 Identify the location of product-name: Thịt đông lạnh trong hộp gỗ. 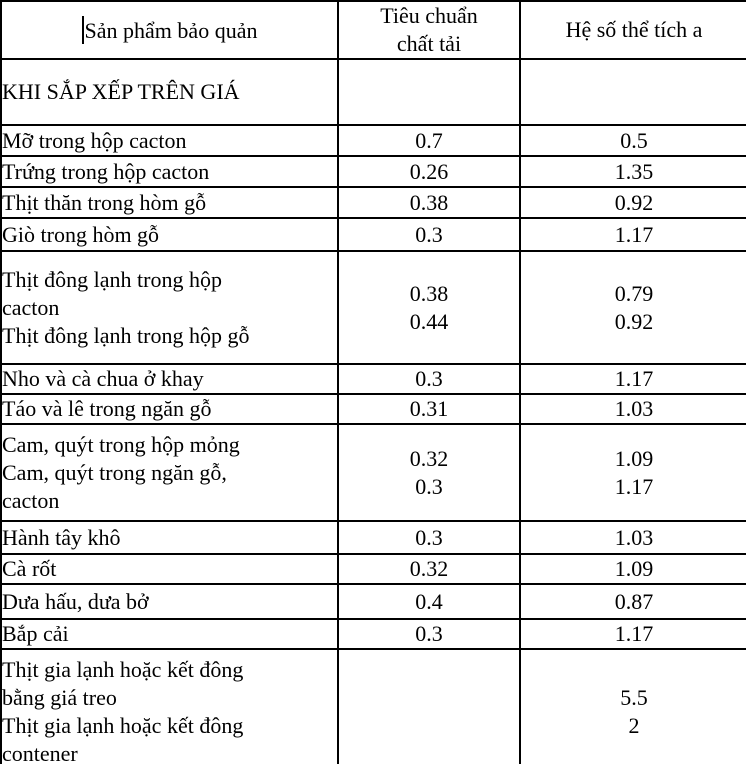
(126, 335).